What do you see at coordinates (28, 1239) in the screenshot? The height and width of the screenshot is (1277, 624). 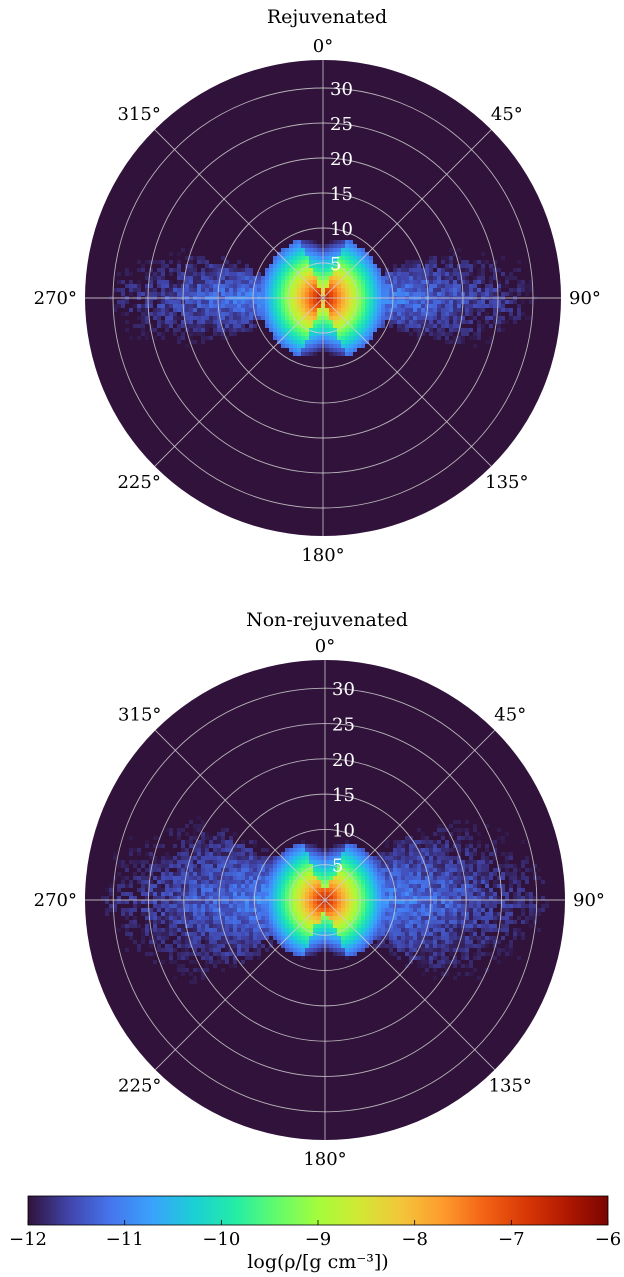 I see `colorbar-tick-label: −12` at bounding box center [28, 1239].